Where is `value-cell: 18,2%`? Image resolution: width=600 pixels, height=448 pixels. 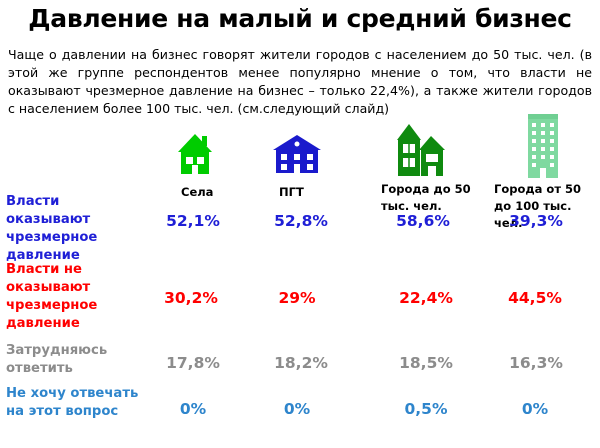
value-cell: 18,2% is located at coordinates (301, 363).